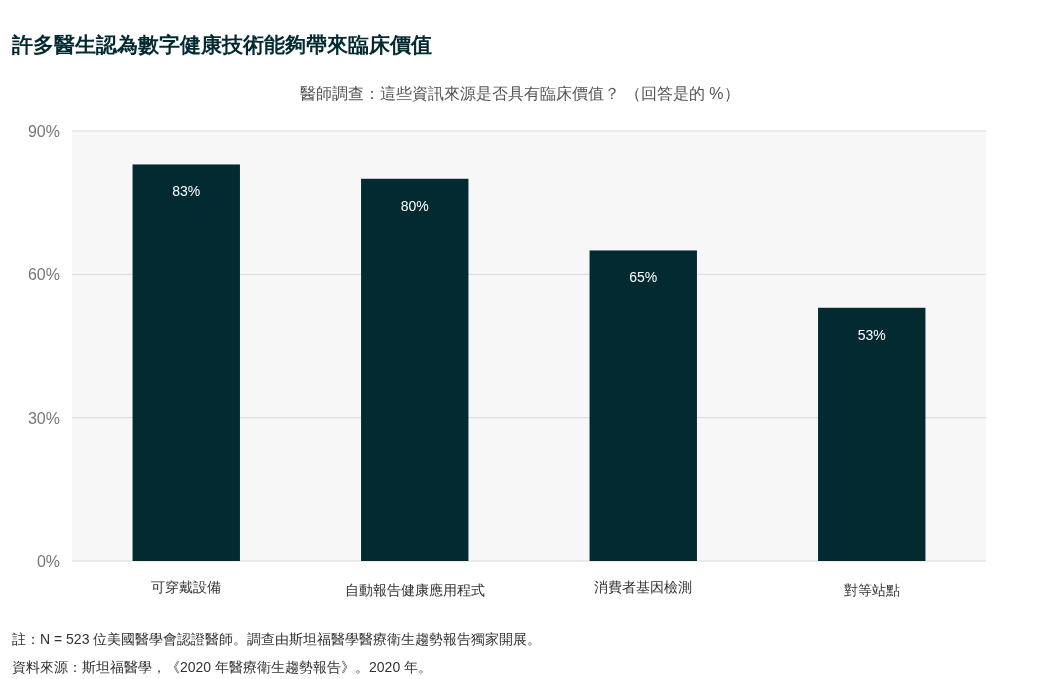 The image size is (1043, 679). Describe the element at coordinates (186, 587) in the screenshot. I see `x-tick-label: 可穿戴設備` at that location.